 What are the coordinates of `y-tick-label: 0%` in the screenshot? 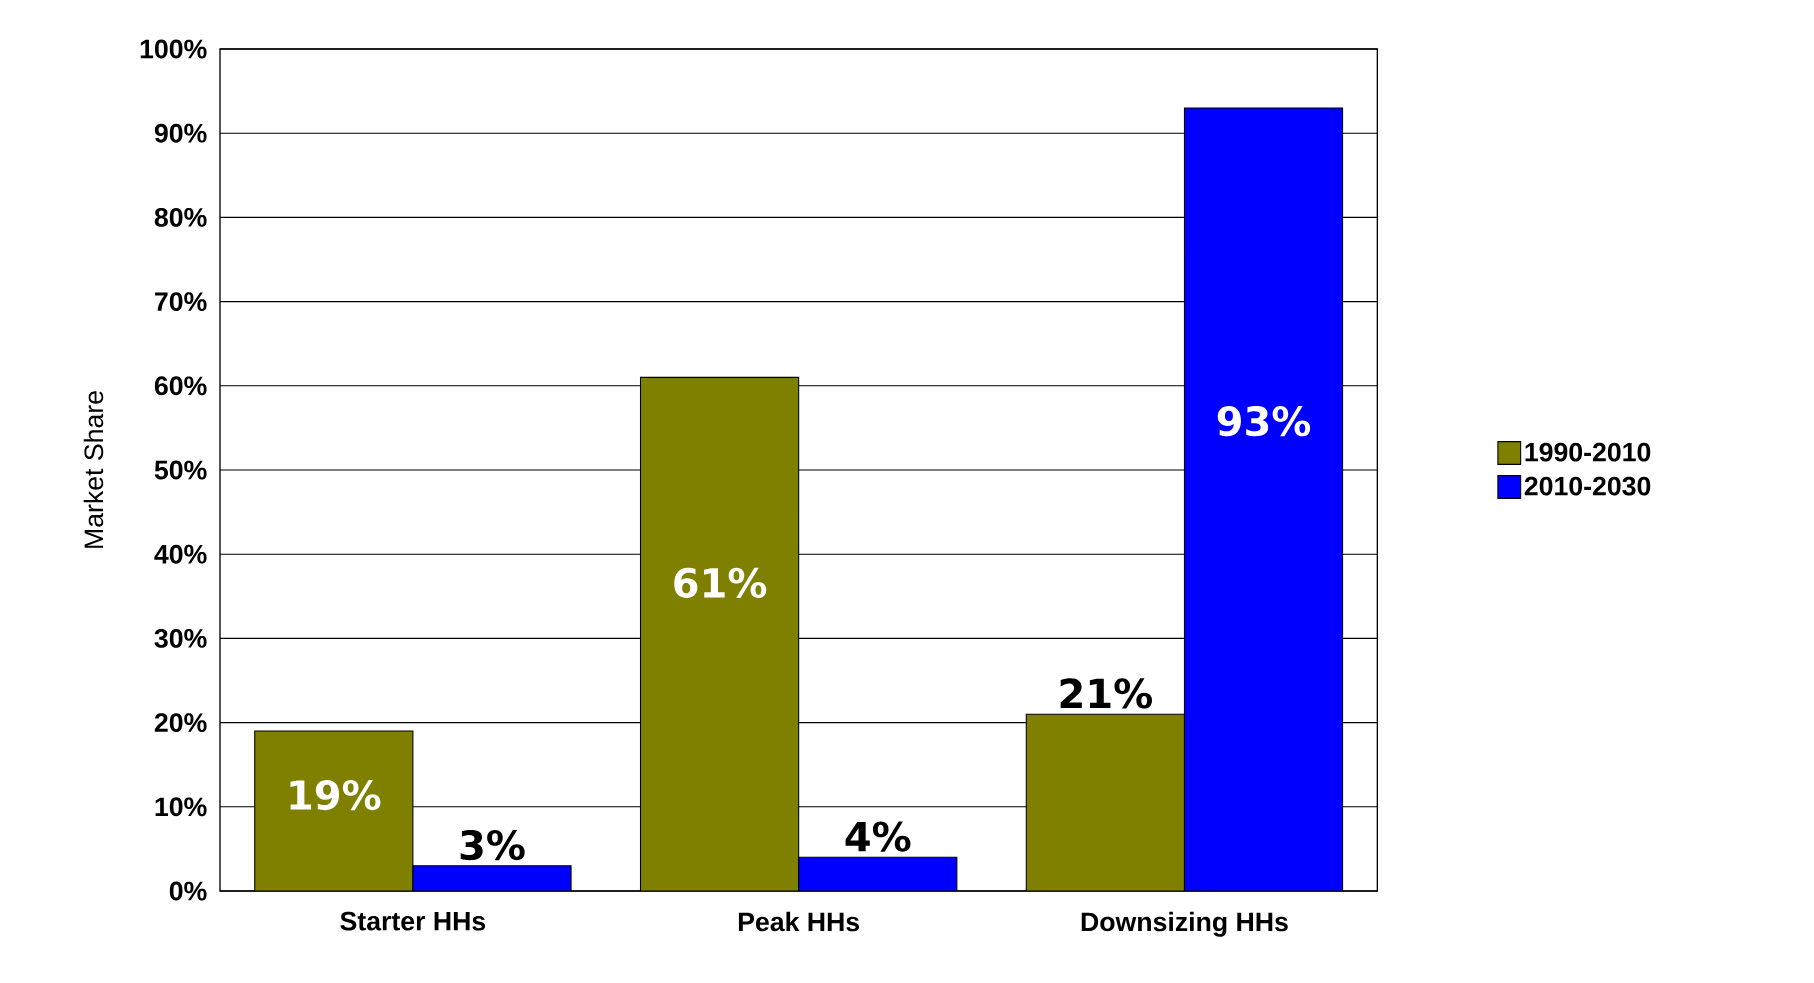 It's located at (188, 891).